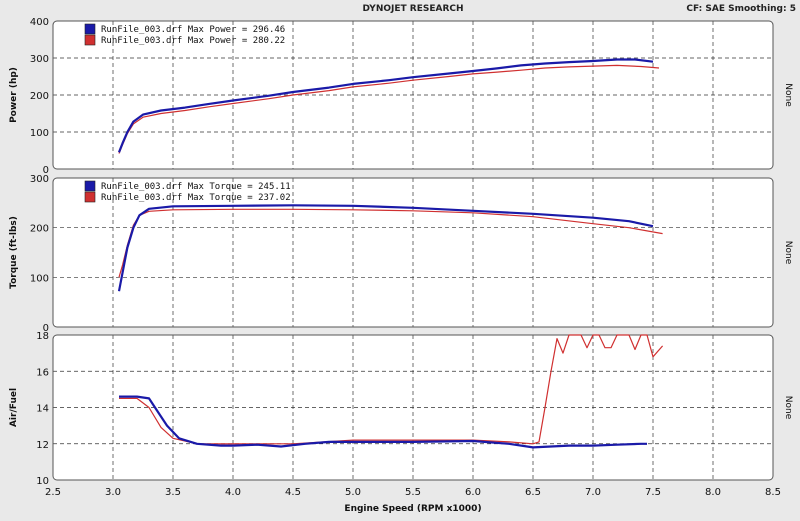 This screenshot has width=800, height=521. What do you see at coordinates (14, 95) in the screenshot?
I see `y-axis-label: Power (hp)` at bounding box center [14, 95].